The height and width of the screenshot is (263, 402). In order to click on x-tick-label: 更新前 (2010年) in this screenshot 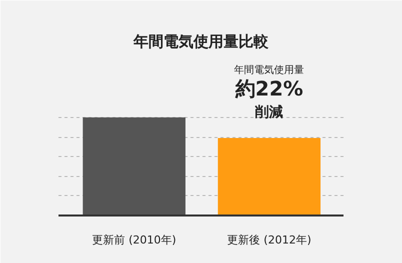, I will do `click(134, 240)`.